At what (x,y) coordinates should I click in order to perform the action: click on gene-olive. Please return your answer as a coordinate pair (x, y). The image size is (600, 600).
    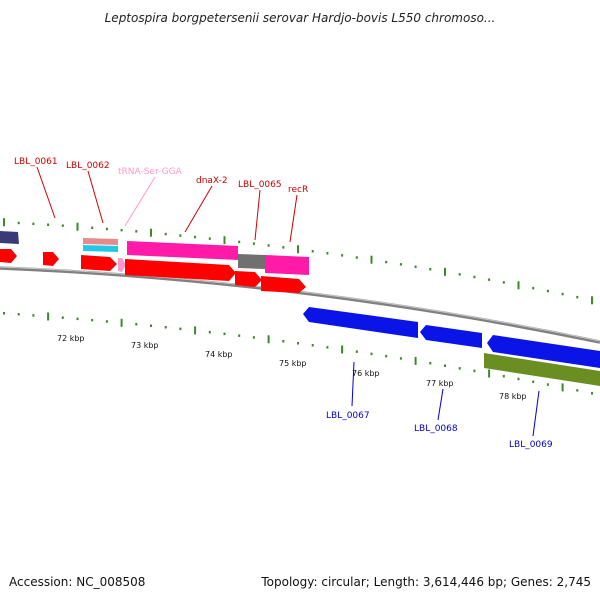
    Looking at the image, I should click on (542, 369).